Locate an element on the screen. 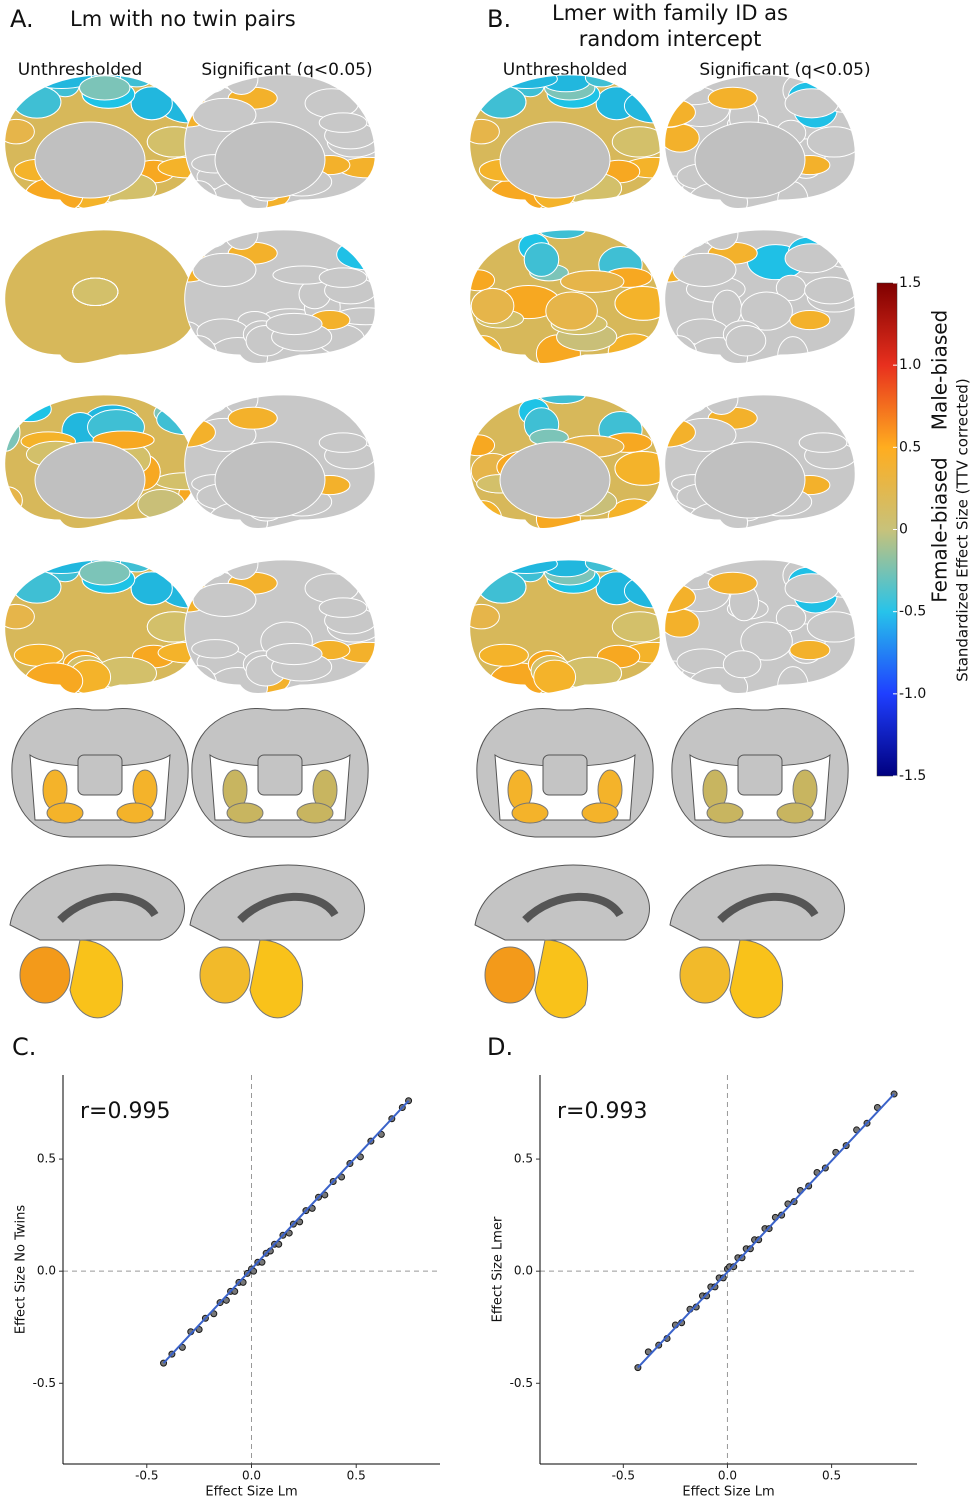 This screenshot has height=1500, width=977. x-axis-label: Effect Size Lm is located at coordinates (728, 1492).